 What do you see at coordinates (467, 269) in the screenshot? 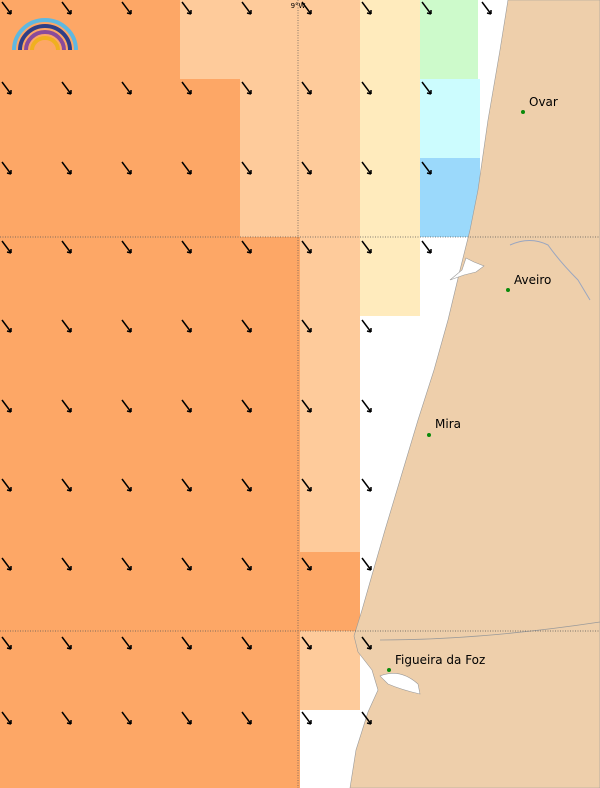
I see `lagoon` at bounding box center [467, 269].